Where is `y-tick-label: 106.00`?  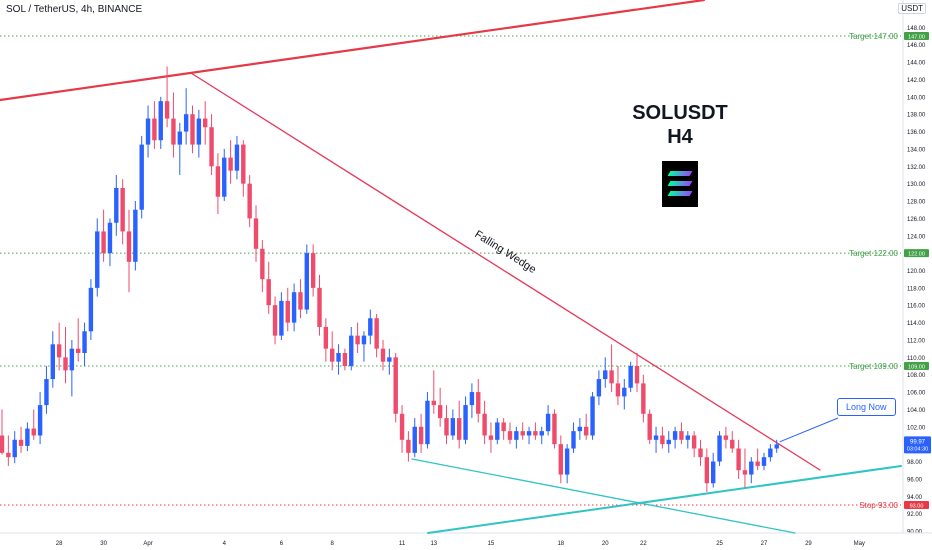
y-tick-label: 106.00 is located at coordinates (916, 394).